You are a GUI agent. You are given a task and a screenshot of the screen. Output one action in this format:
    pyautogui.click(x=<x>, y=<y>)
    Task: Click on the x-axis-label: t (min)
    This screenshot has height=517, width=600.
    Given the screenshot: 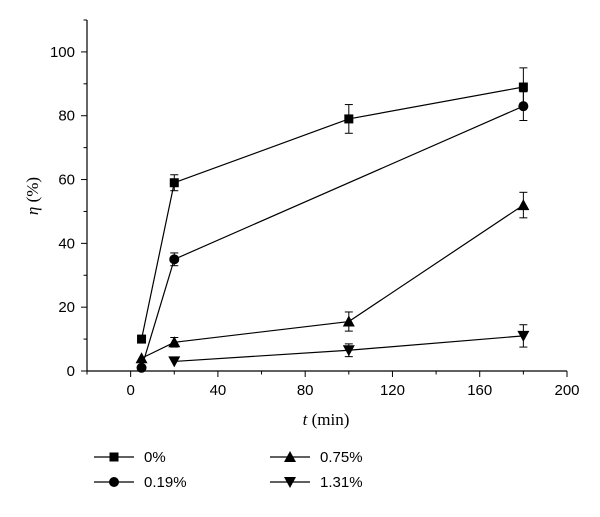 What is the action you would take?
    pyautogui.click(x=326, y=419)
    